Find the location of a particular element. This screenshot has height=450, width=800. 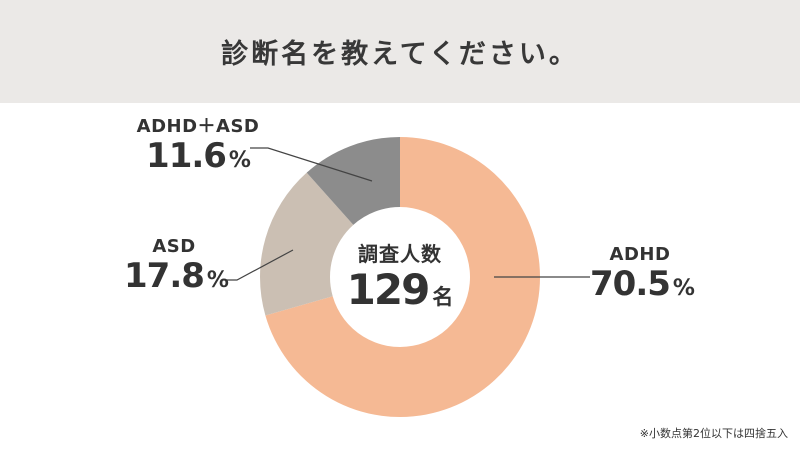

label-adhd: ADHD 70.5% is located at coordinates (642, 274).